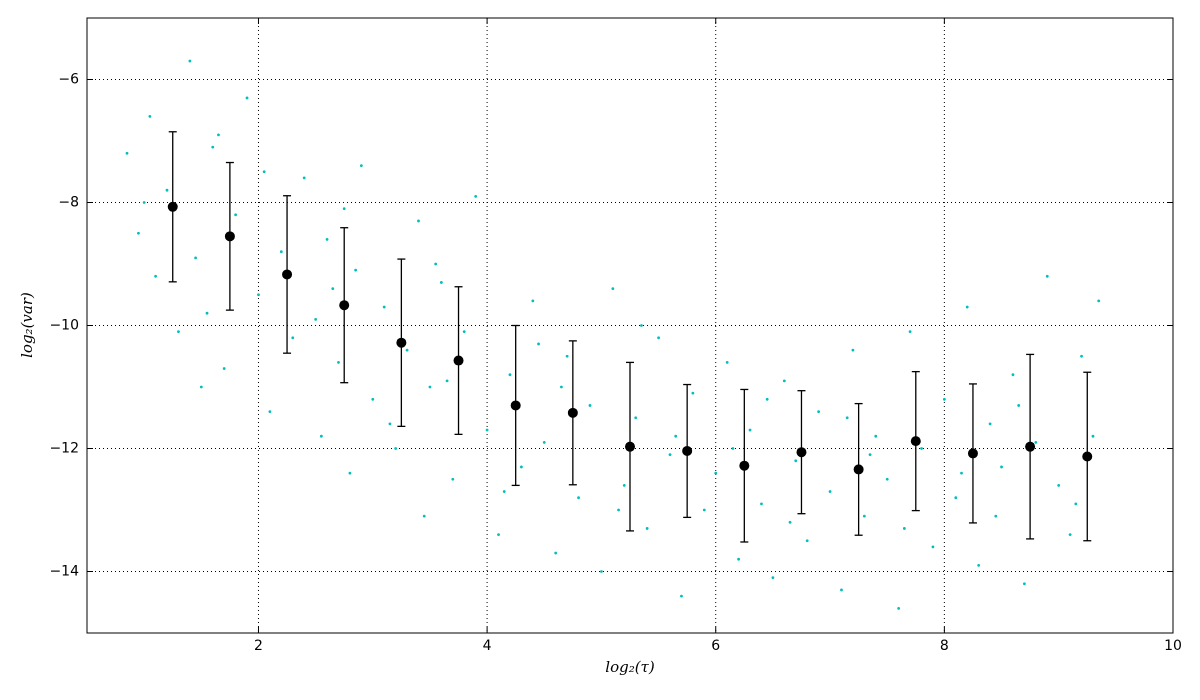 Image resolution: width=1200 pixels, height=700 pixels. I want to click on x-tick-label: 4, so click(487, 646).